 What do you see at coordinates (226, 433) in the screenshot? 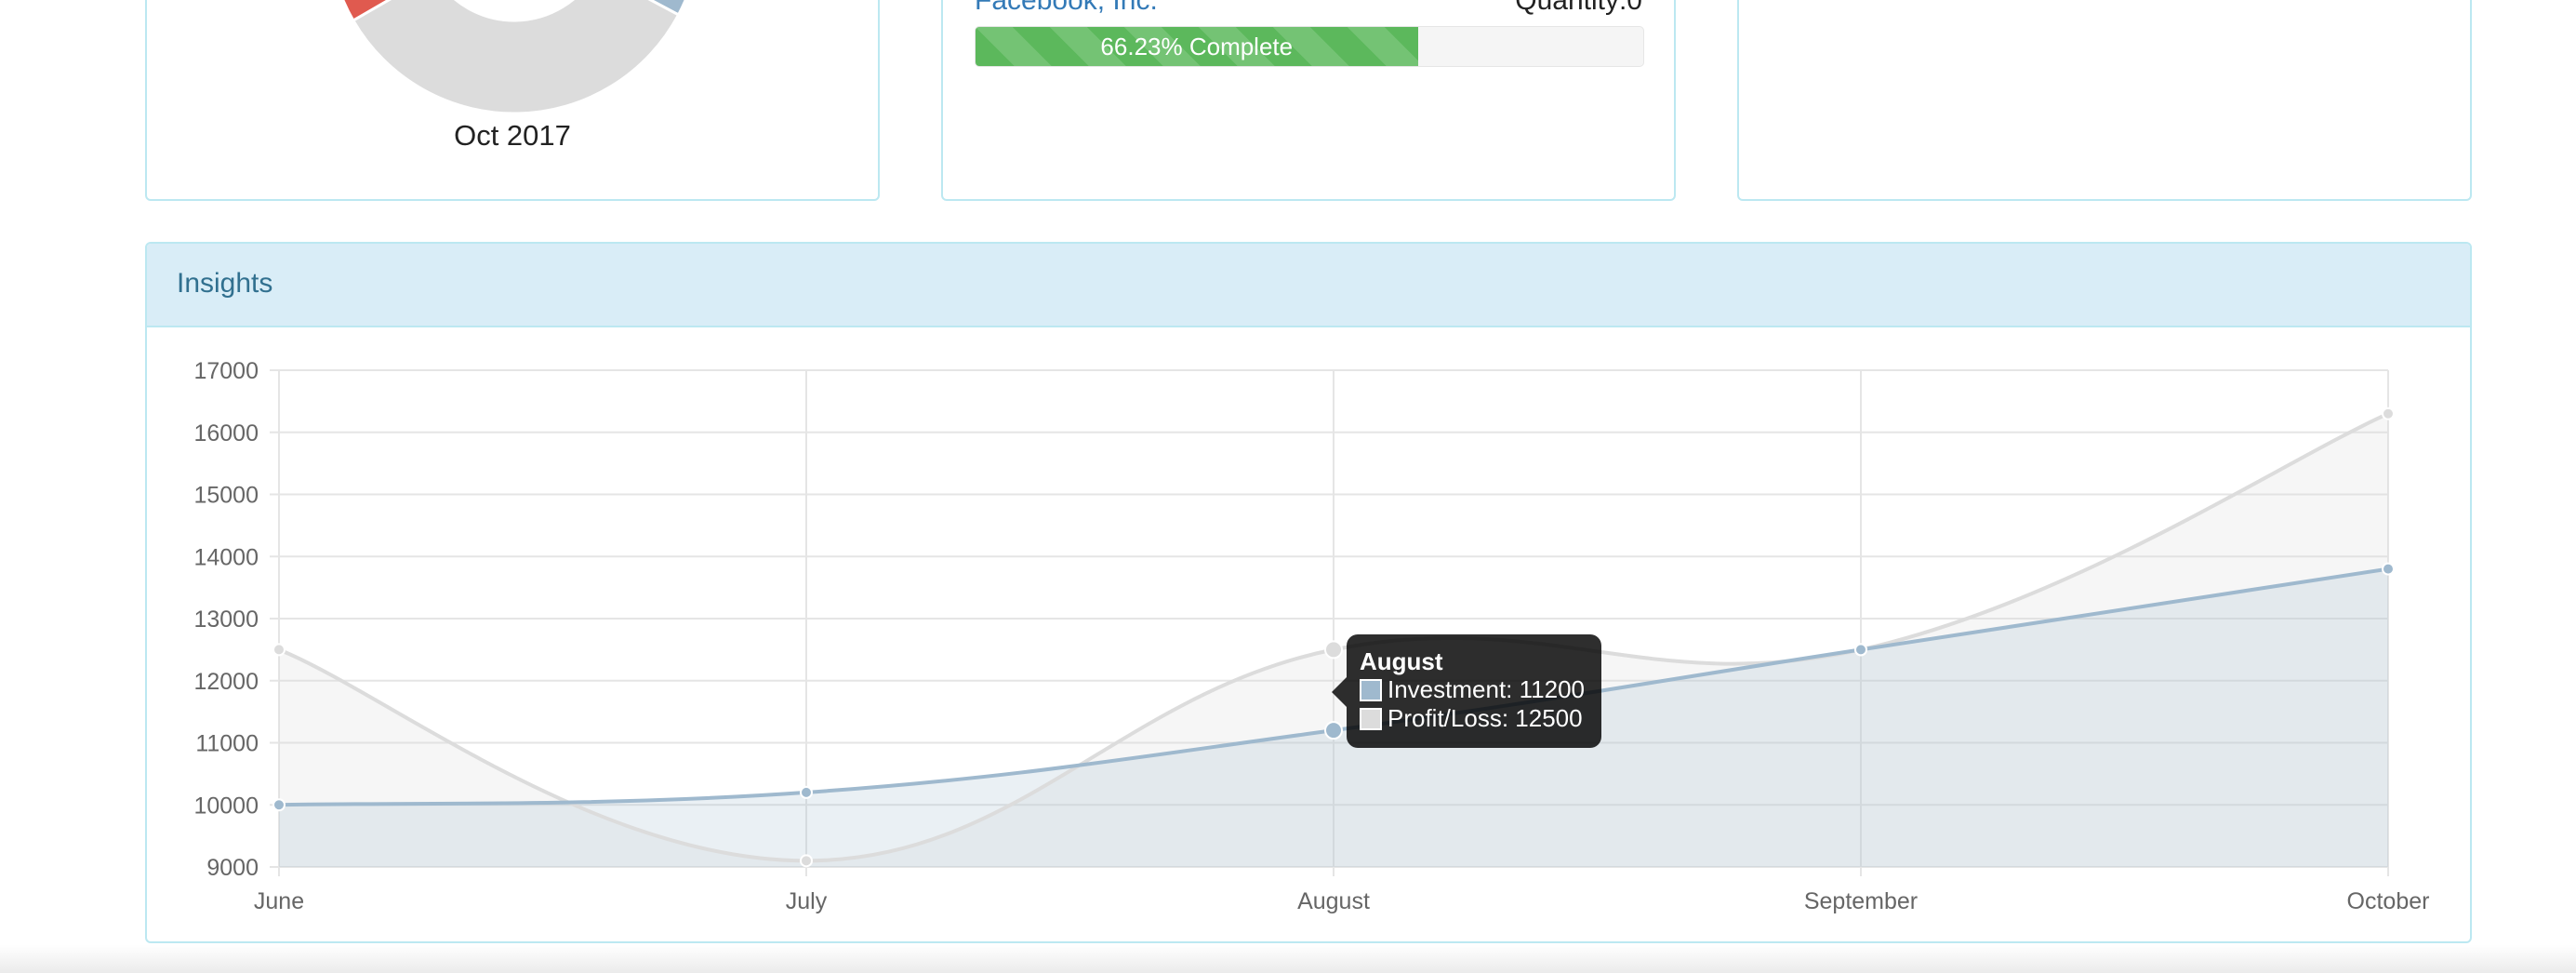
I see `y-tick-label: 16000` at bounding box center [226, 433].